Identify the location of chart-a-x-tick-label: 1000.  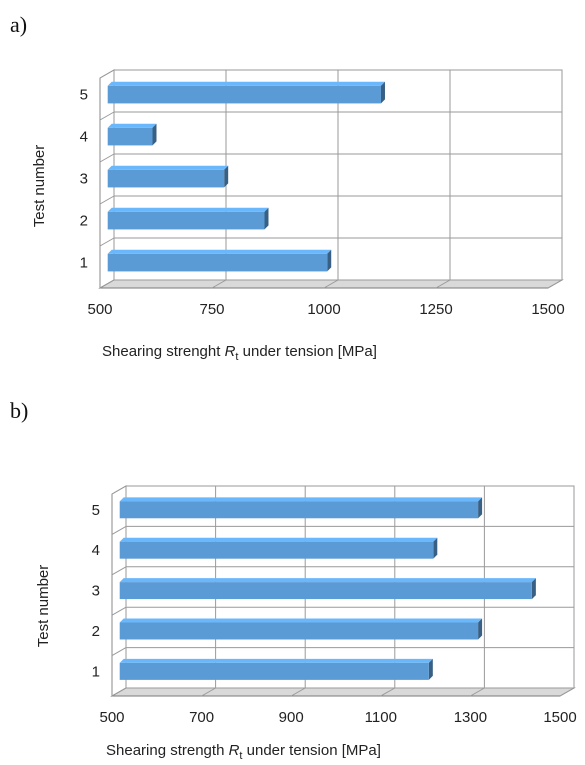
(323, 309).